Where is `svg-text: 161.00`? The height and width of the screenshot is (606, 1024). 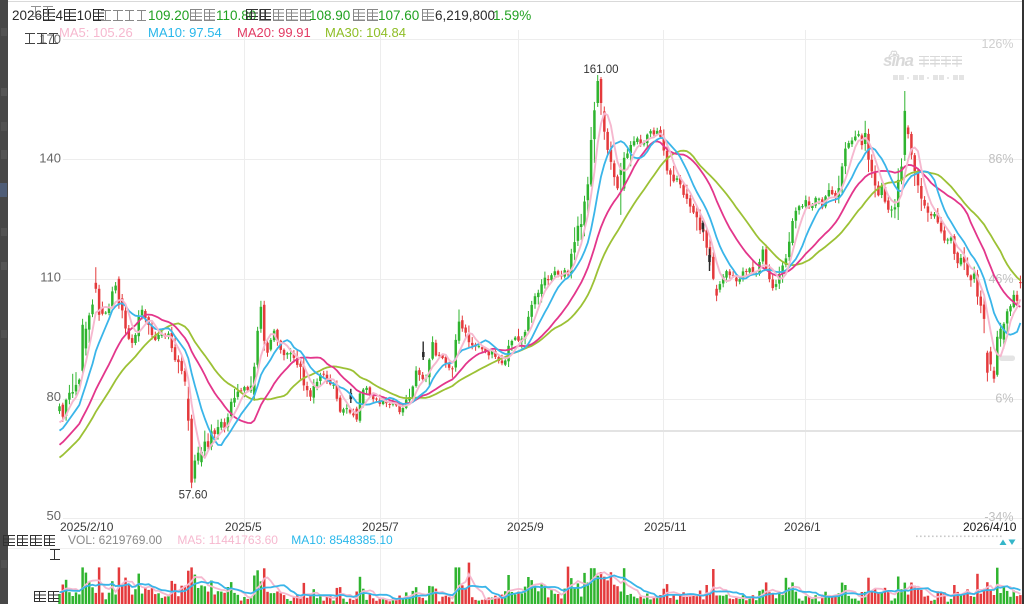
svg-text: 161.00 is located at coordinates (600, 70).